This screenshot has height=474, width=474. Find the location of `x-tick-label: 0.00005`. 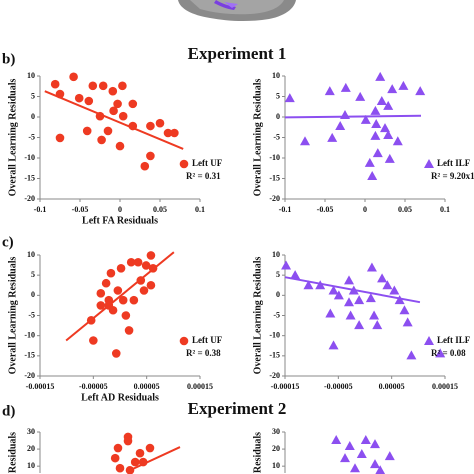

x-tick-label: 0.00005 is located at coordinates (147, 386).